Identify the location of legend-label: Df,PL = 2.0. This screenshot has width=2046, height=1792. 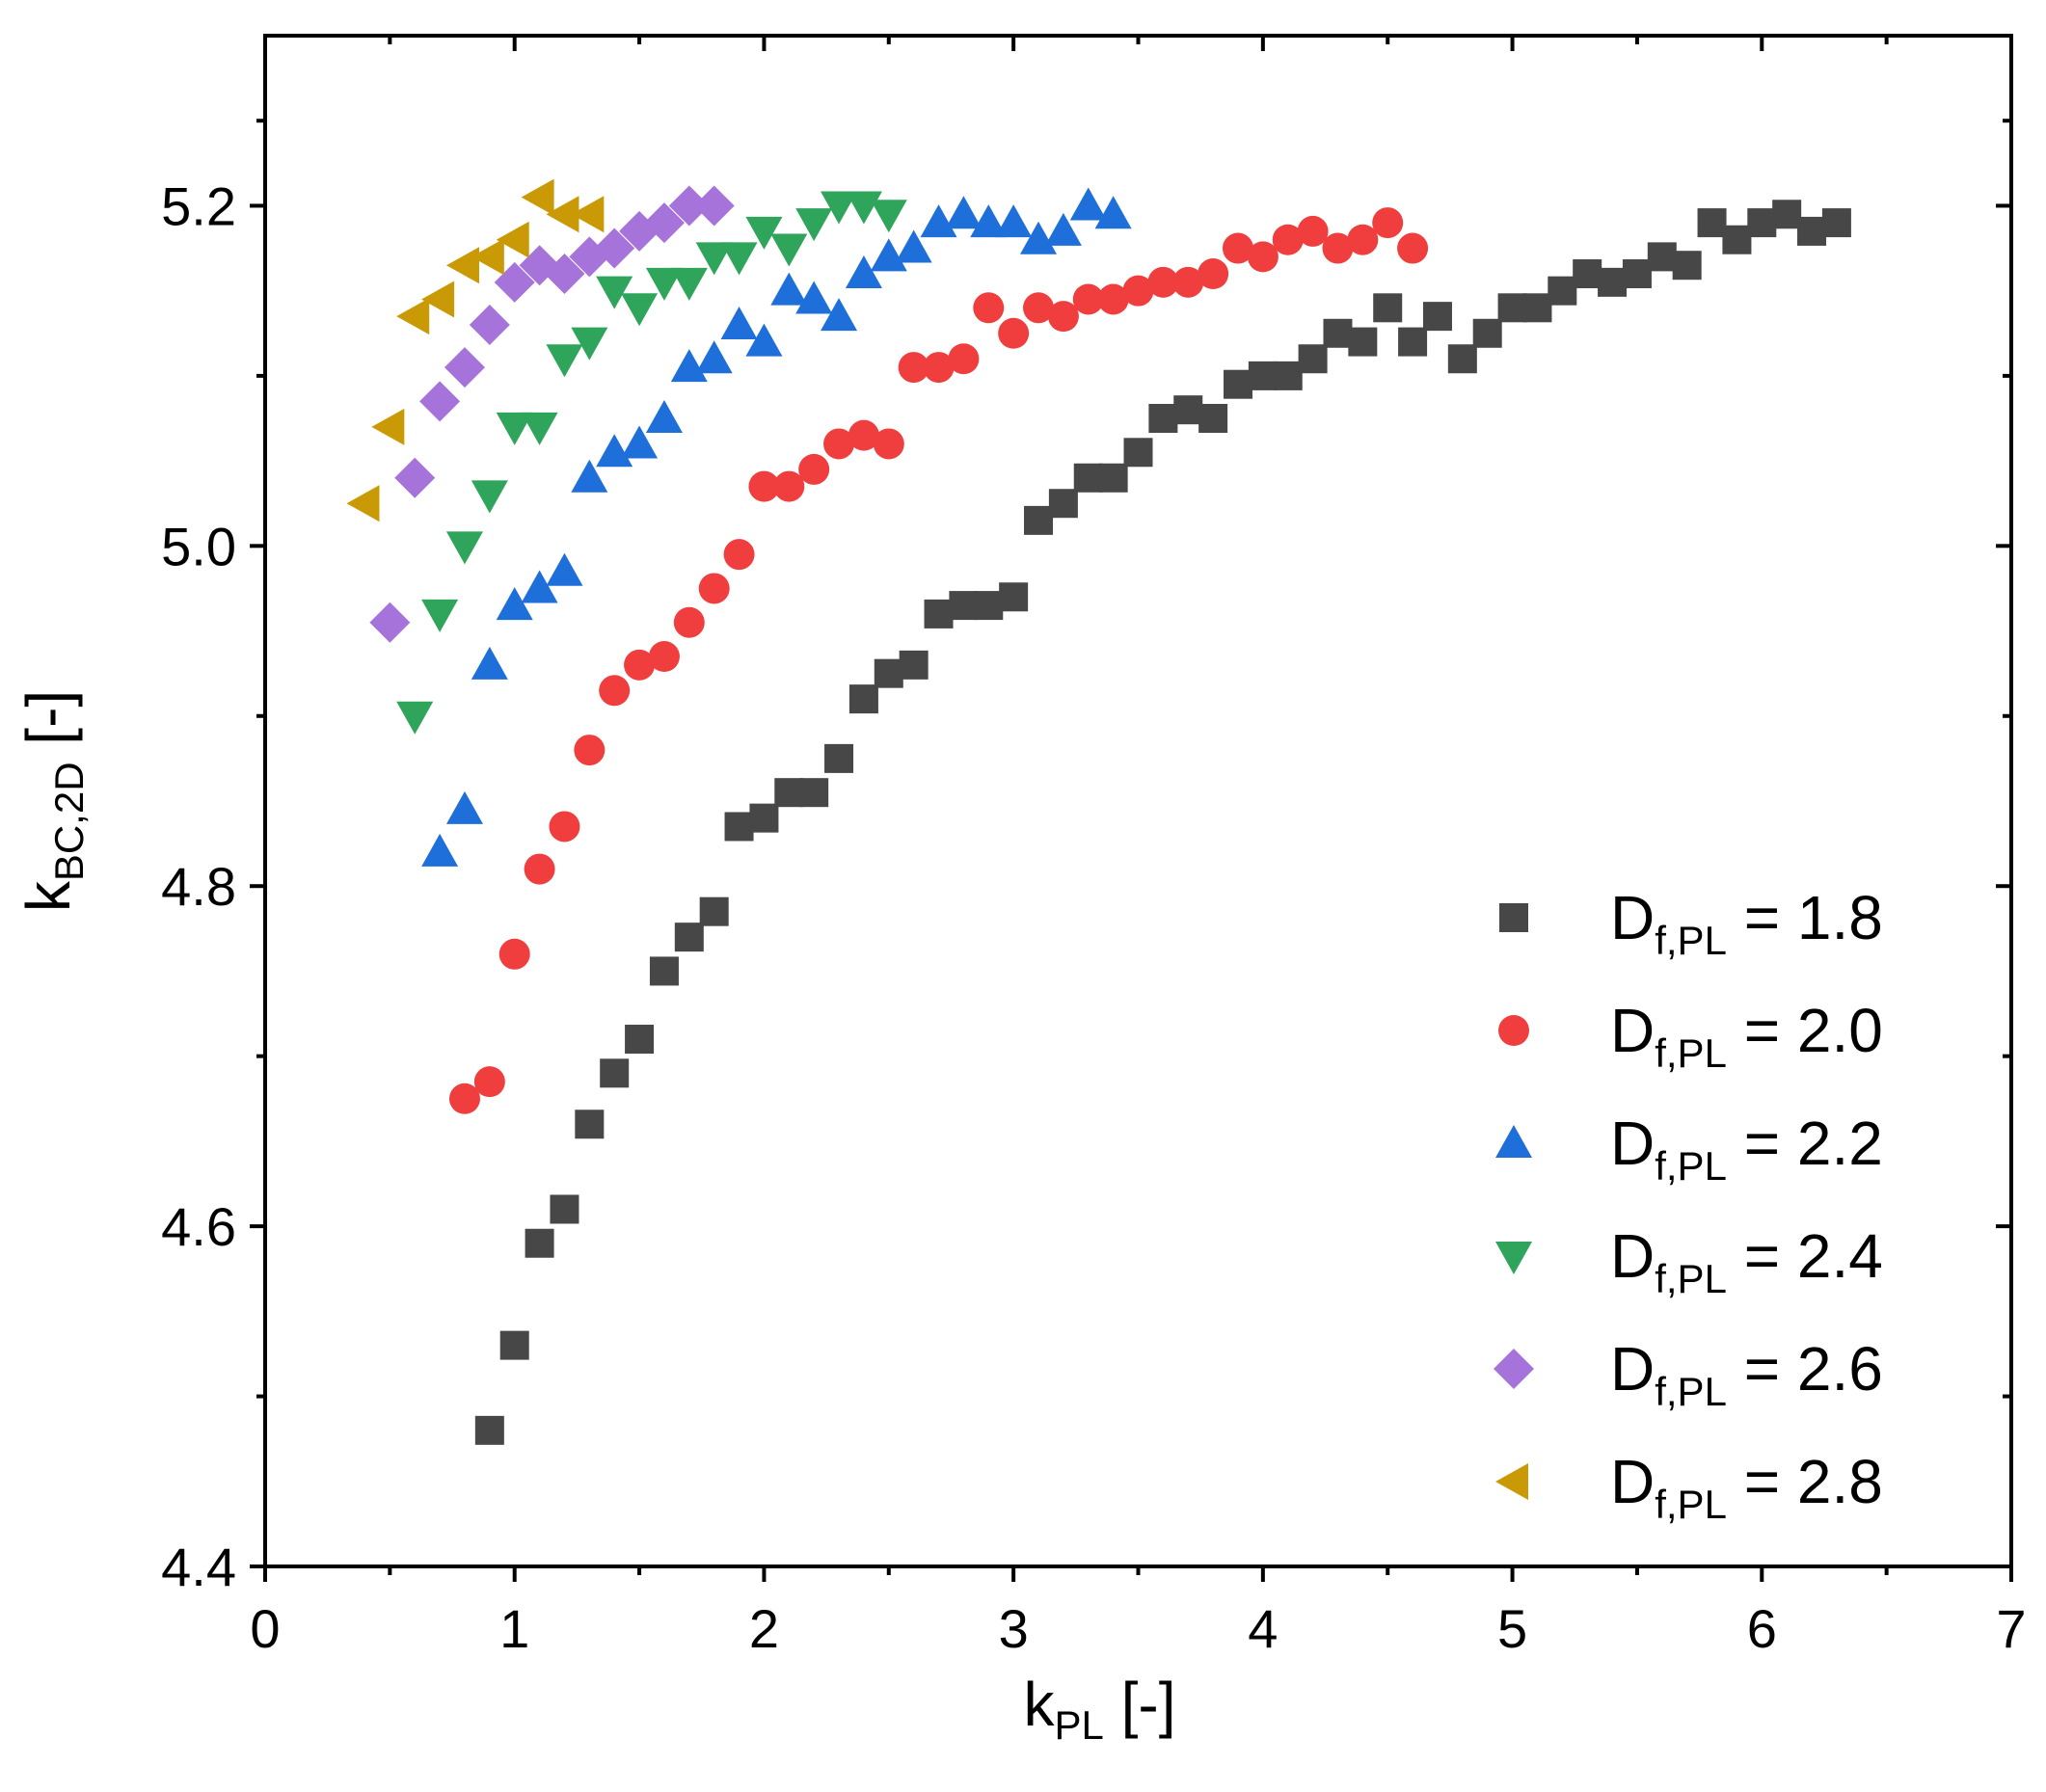
(1746, 1036).